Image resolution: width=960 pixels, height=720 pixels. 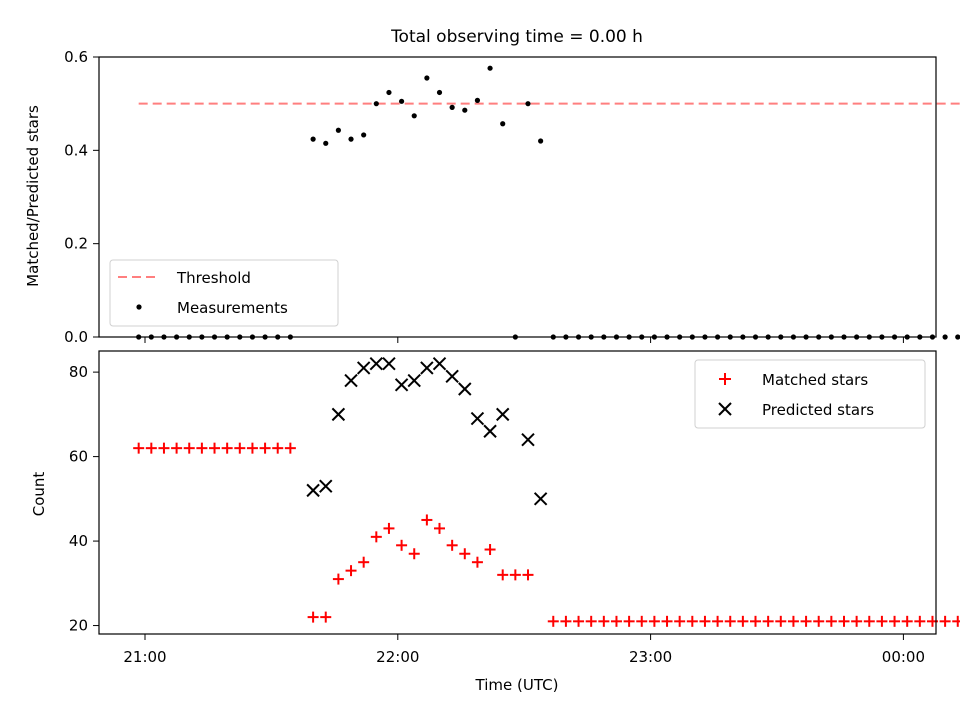 I want to click on legend-measurement-swatch, so click(x=139, y=307).